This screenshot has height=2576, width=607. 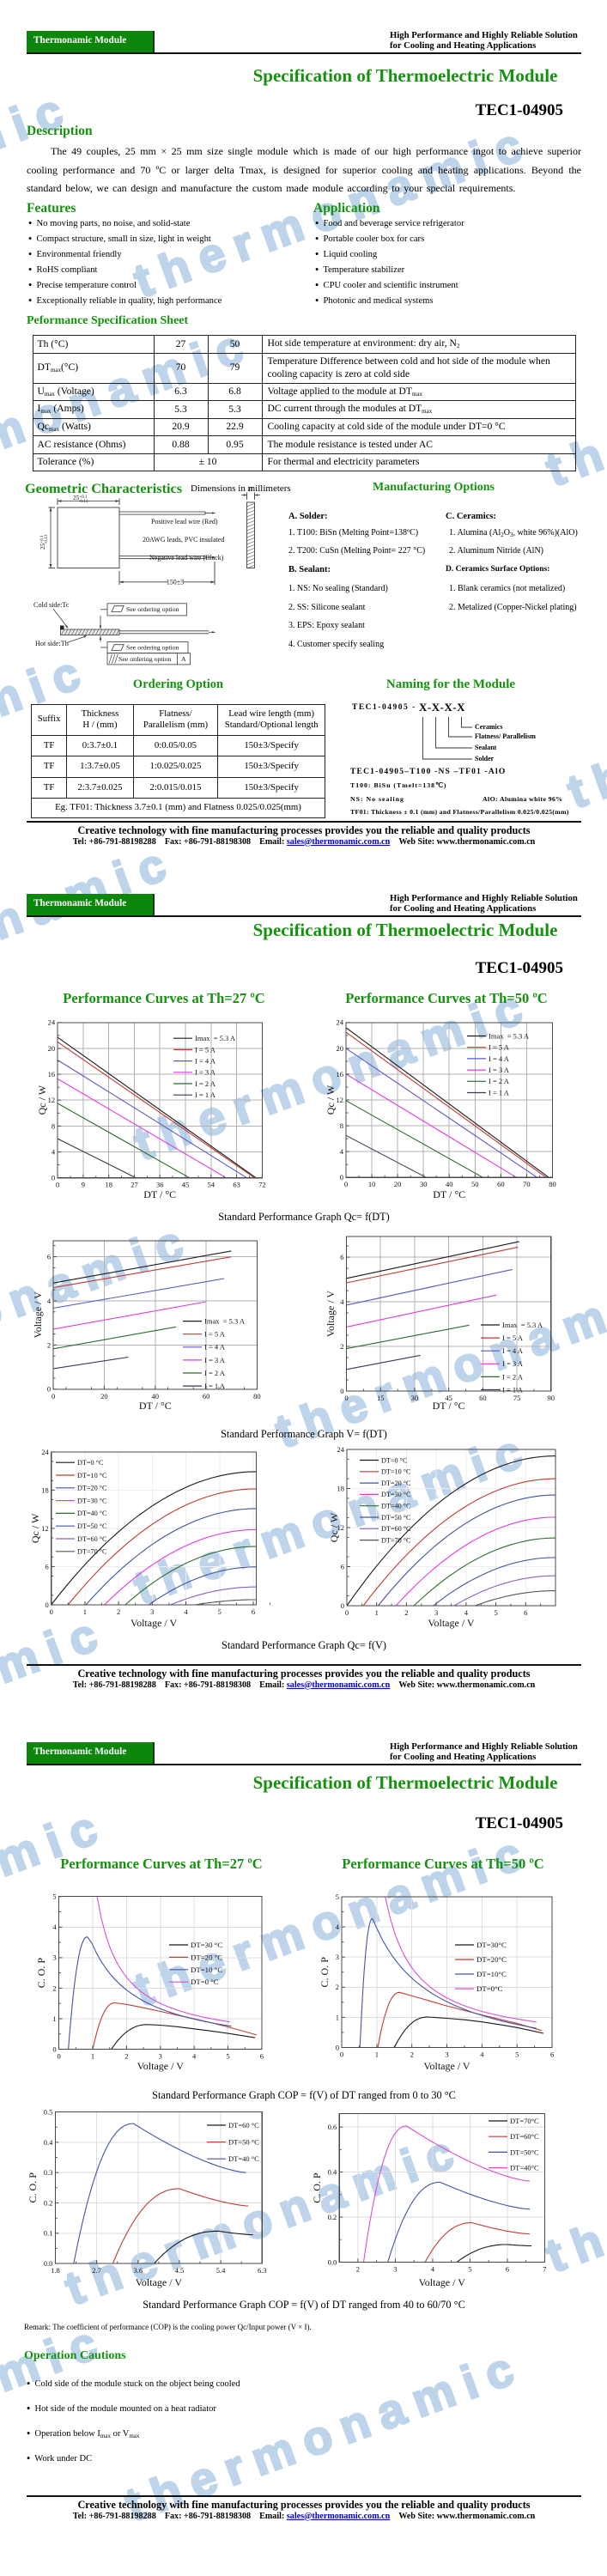 What do you see at coordinates (52, 643) in the screenshot?
I see `svg-text: Hot side:Th` at bounding box center [52, 643].